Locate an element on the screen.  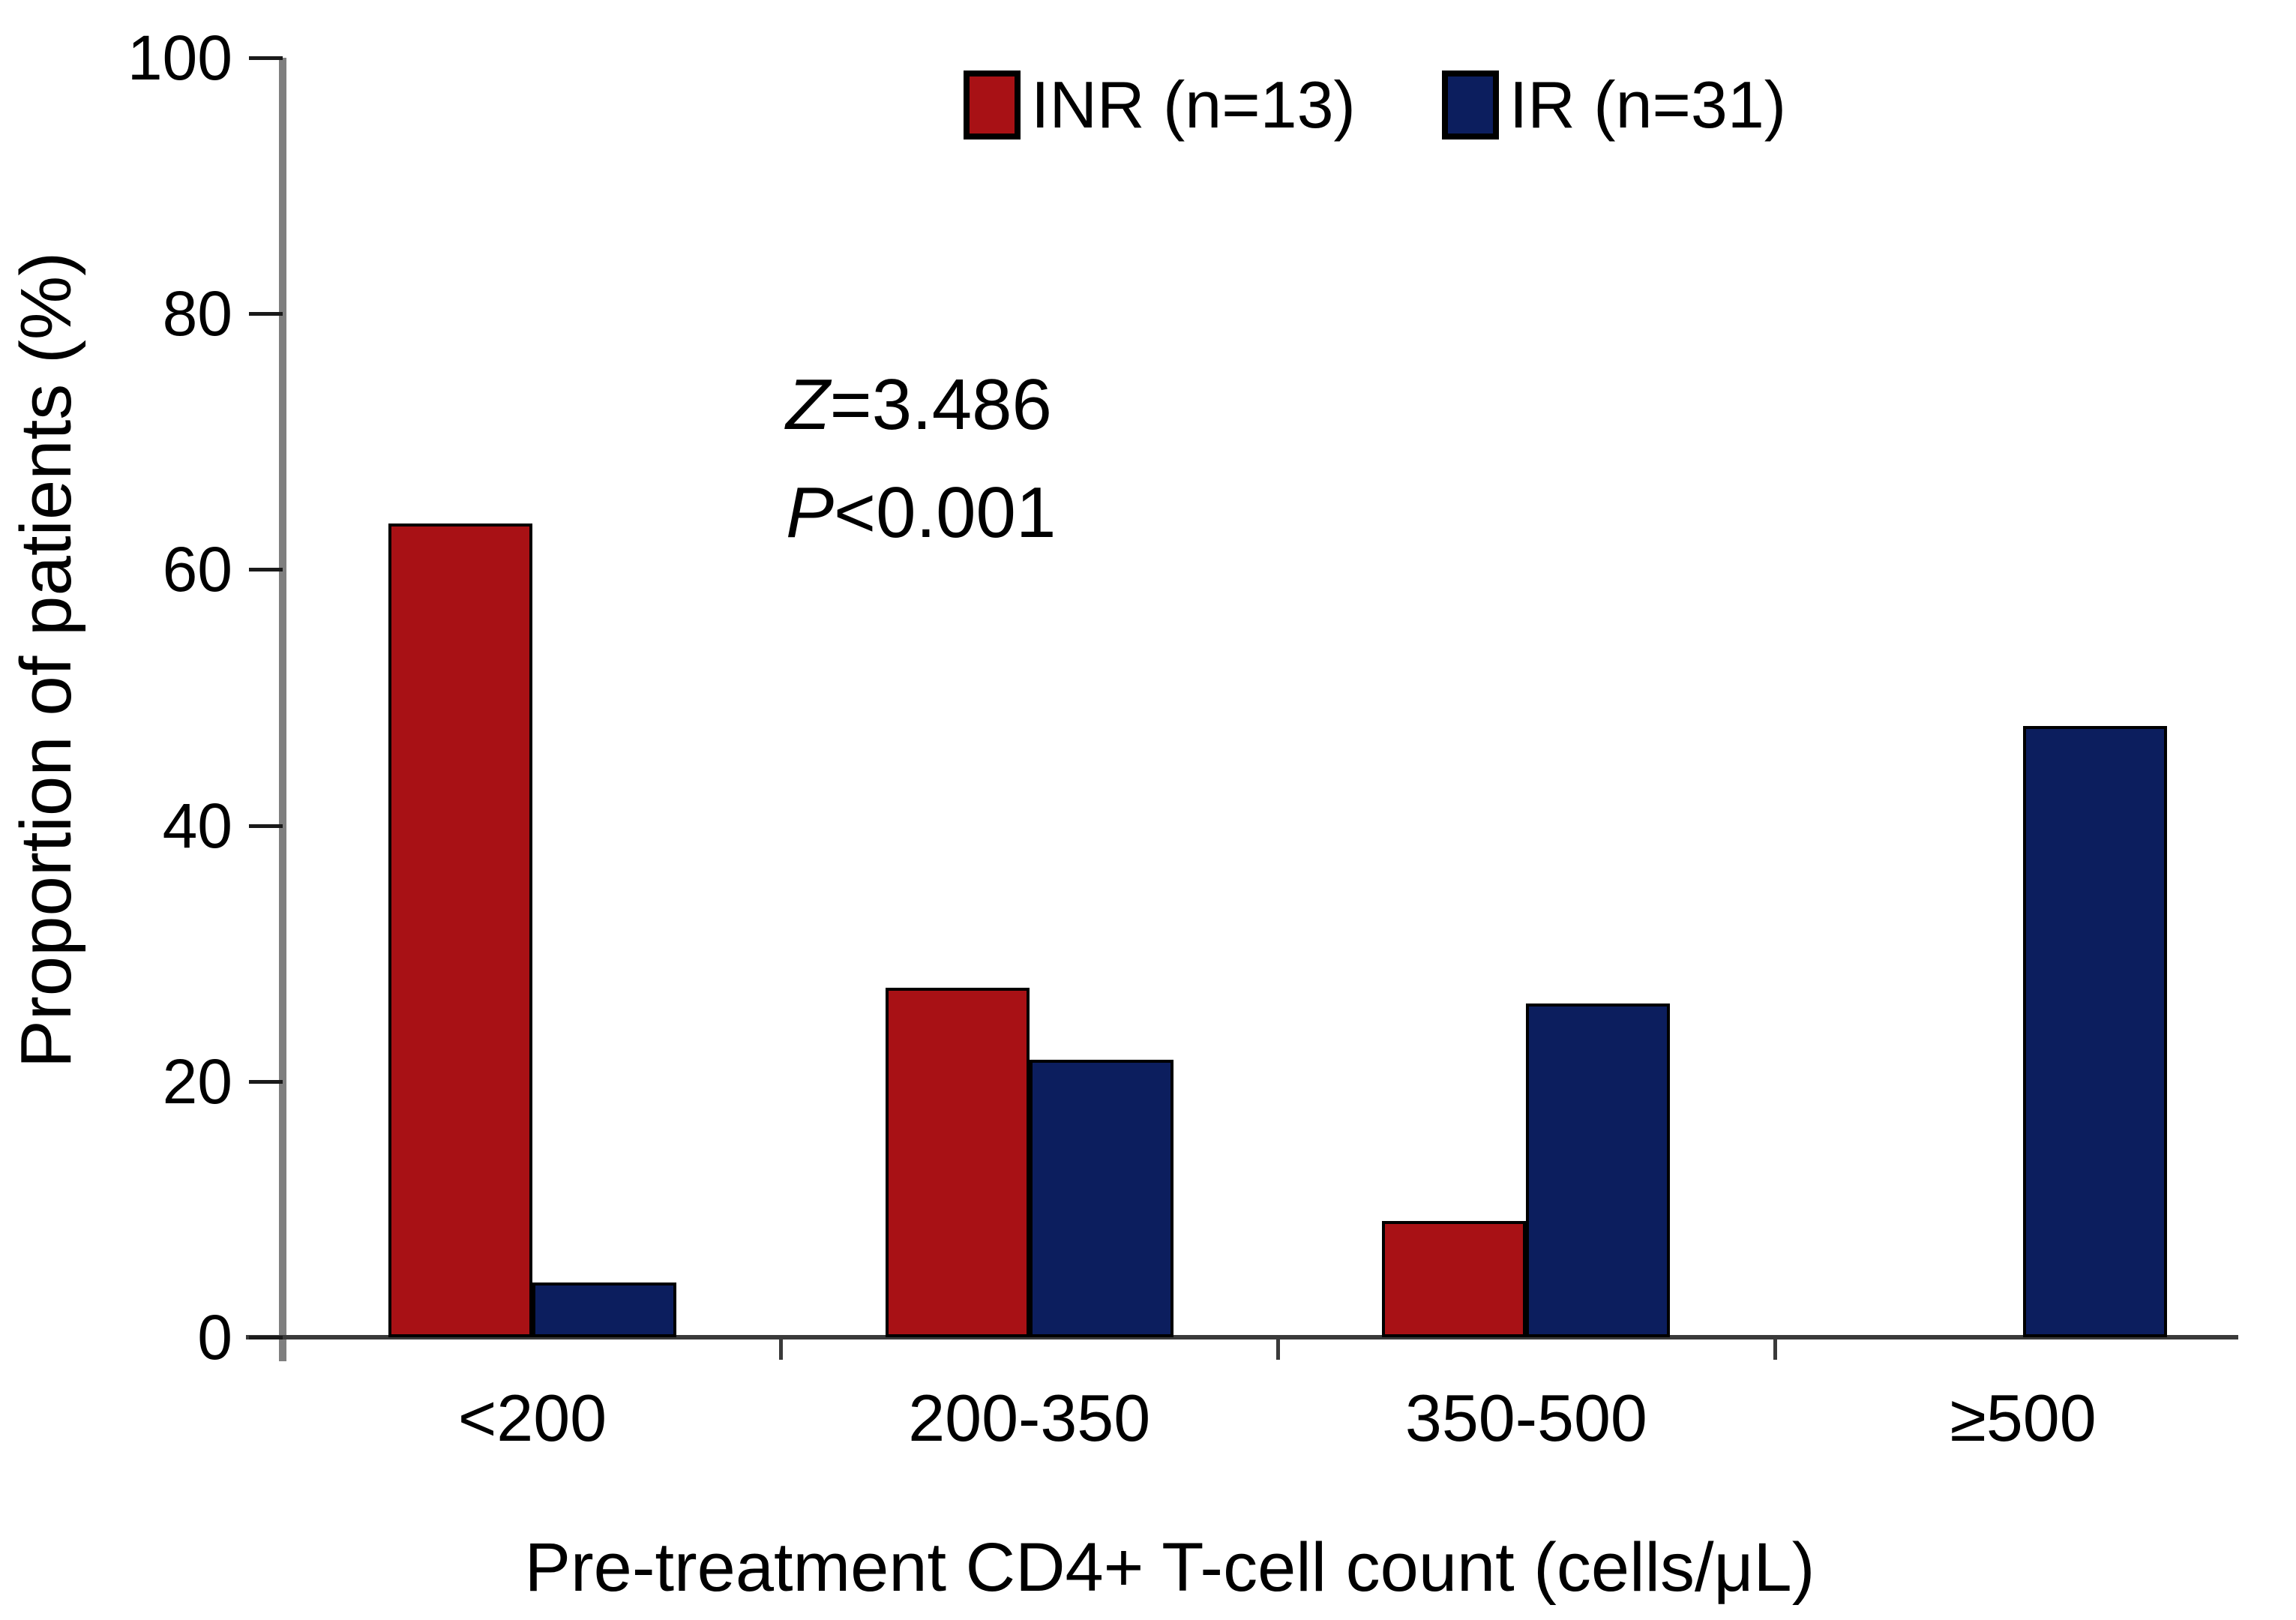
x-axis-line is located at coordinates (1242, 1337).